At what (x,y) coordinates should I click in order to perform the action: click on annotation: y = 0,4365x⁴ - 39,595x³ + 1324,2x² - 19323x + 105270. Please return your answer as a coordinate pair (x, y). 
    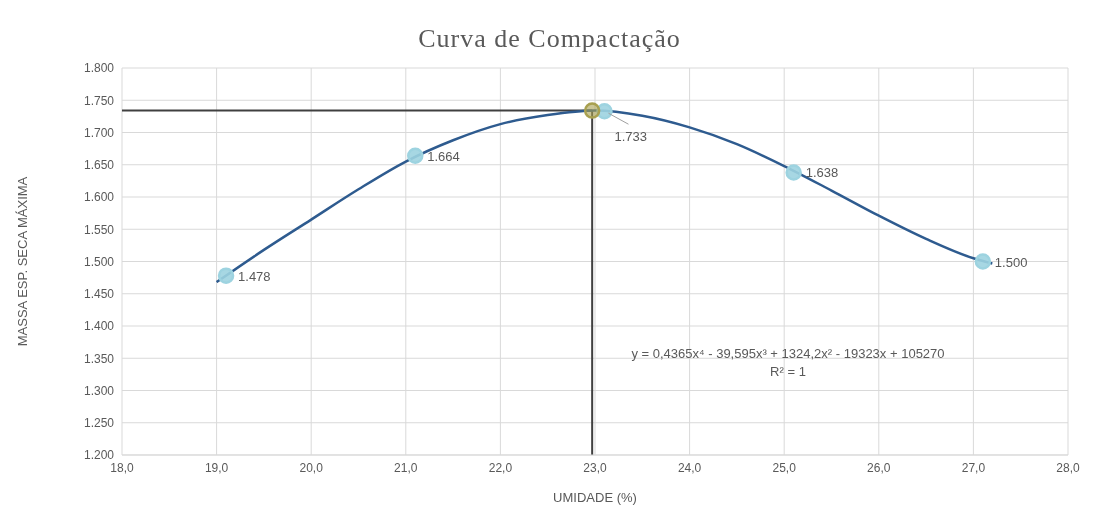
    Looking at the image, I should click on (788, 353).